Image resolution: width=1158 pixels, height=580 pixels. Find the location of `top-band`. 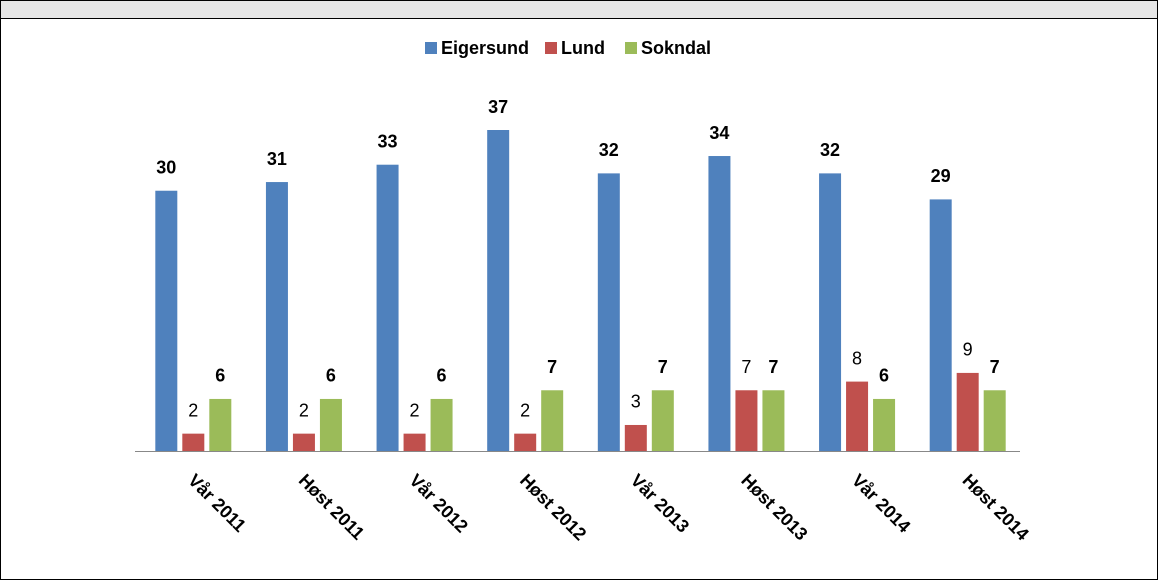

top-band is located at coordinates (579, 9).